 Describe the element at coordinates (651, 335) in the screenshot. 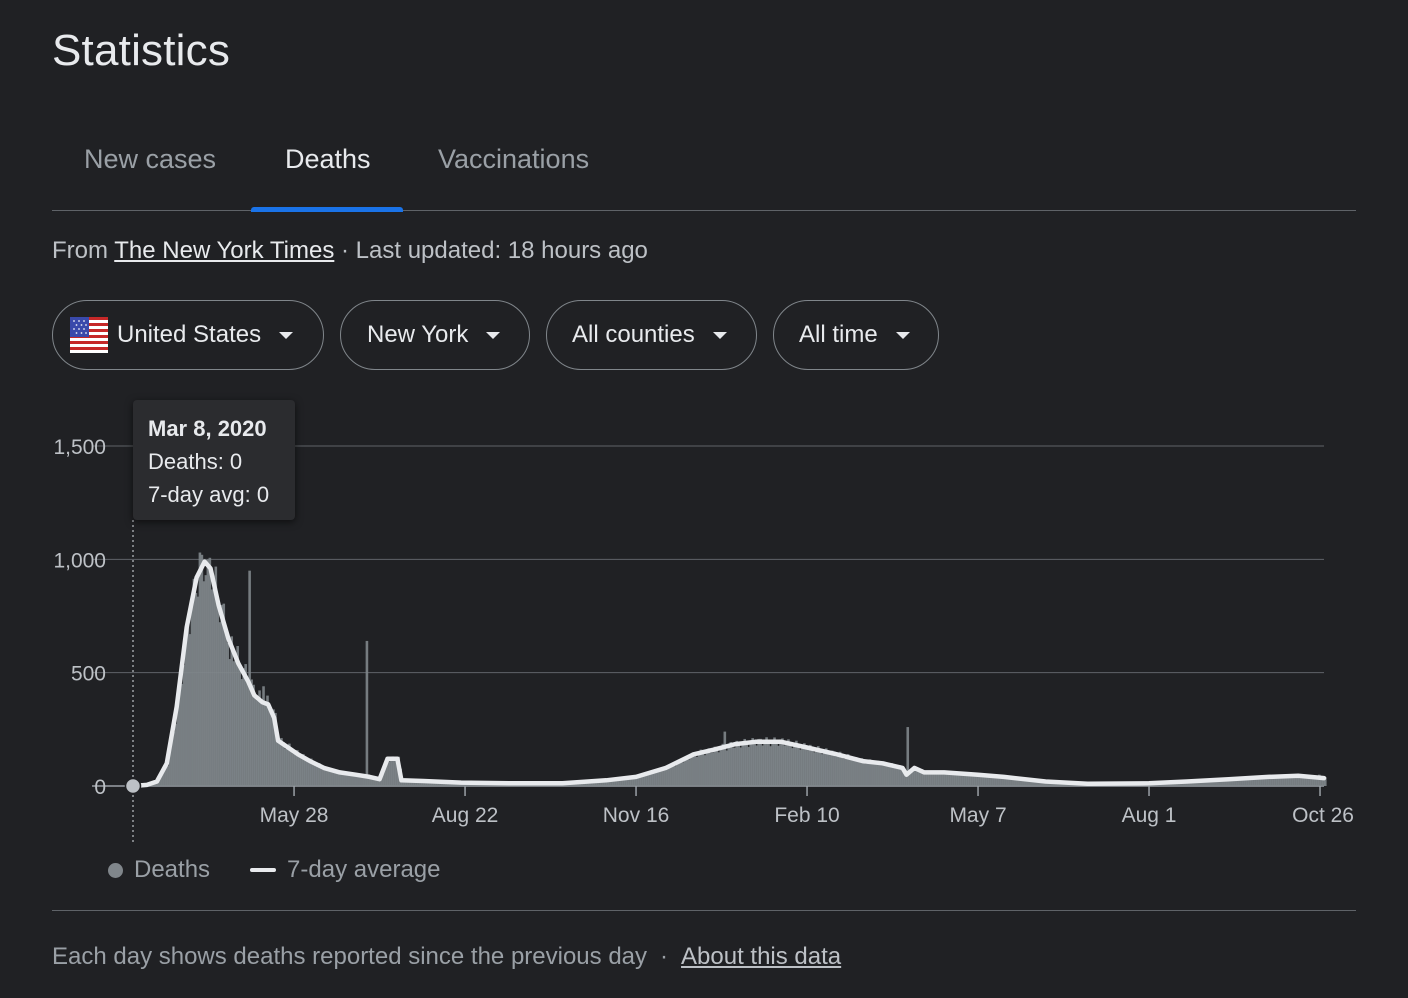

I see `county-filter: All counties` at that location.